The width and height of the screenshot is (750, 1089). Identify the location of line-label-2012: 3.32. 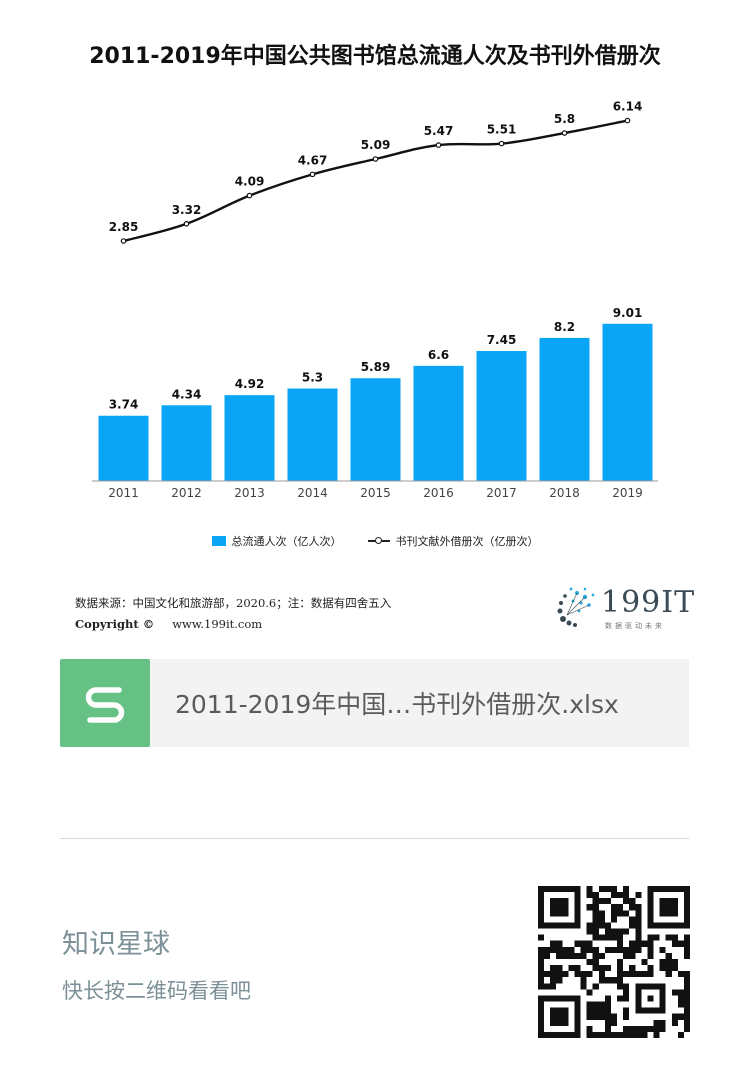
(187, 210).